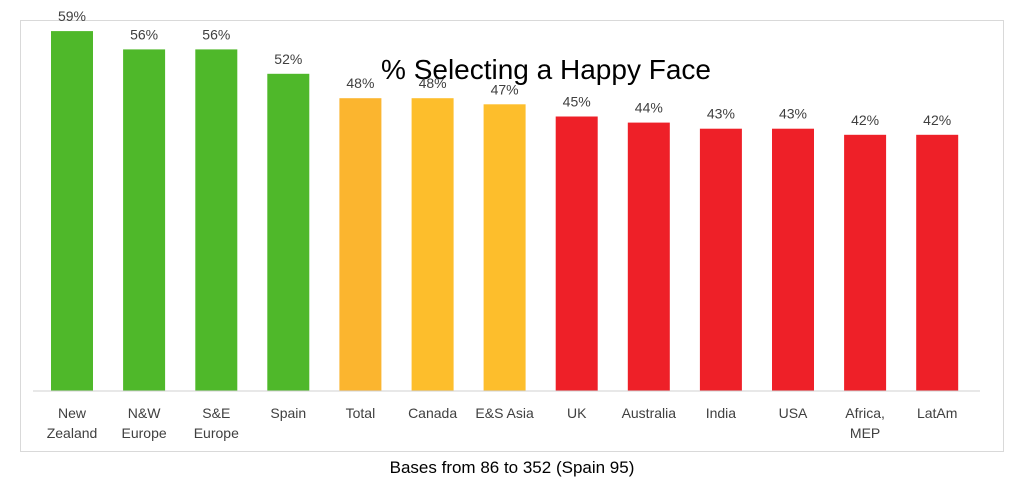 This screenshot has width=1024, height=496. Describe the element at coordinates (649, 413) in the screenshot. I see `category-label: Australia` at that location.